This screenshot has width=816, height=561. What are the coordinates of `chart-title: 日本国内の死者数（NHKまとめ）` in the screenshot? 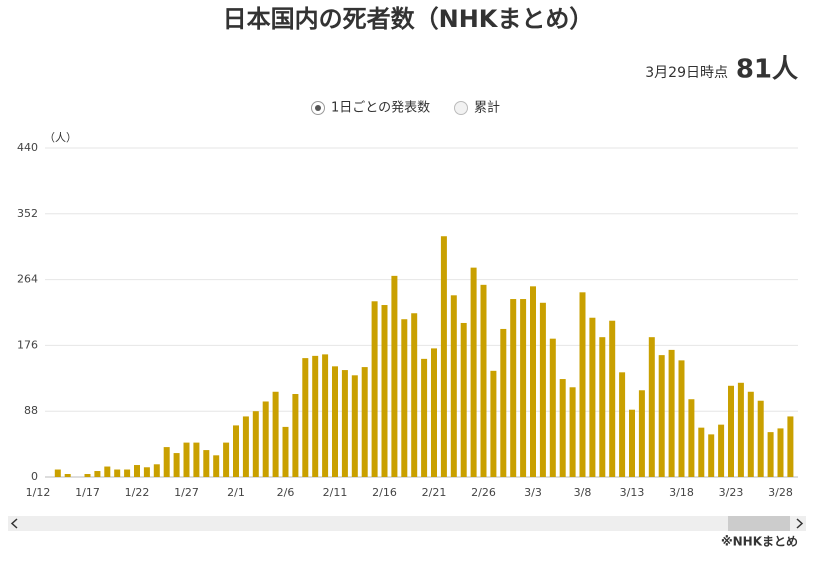 It's located at (408, 19).